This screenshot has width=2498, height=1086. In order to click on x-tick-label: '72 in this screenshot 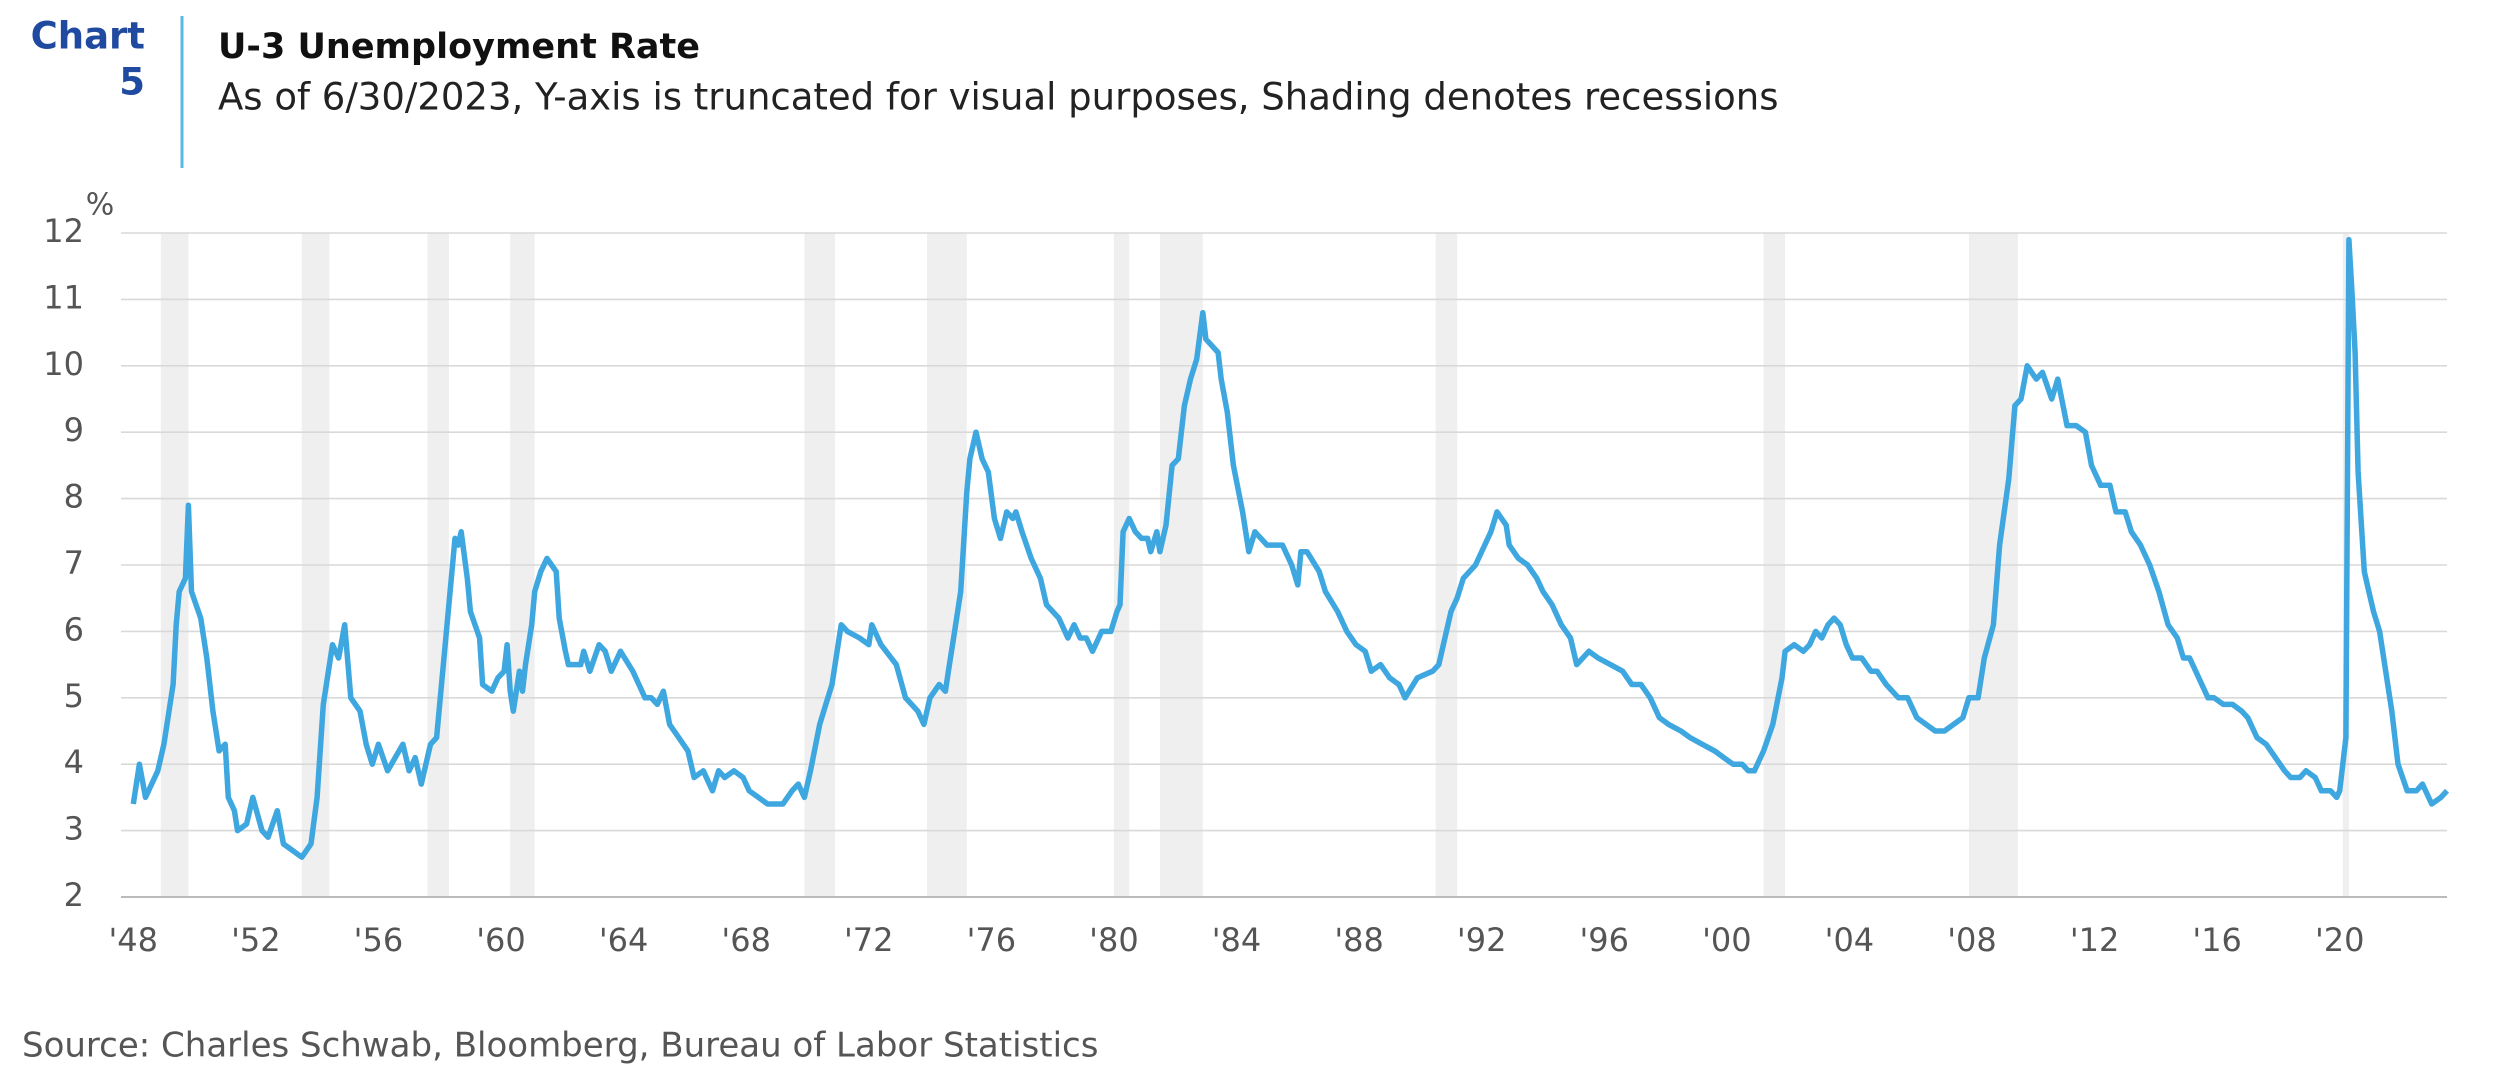, I will do `click(869, 940)`.